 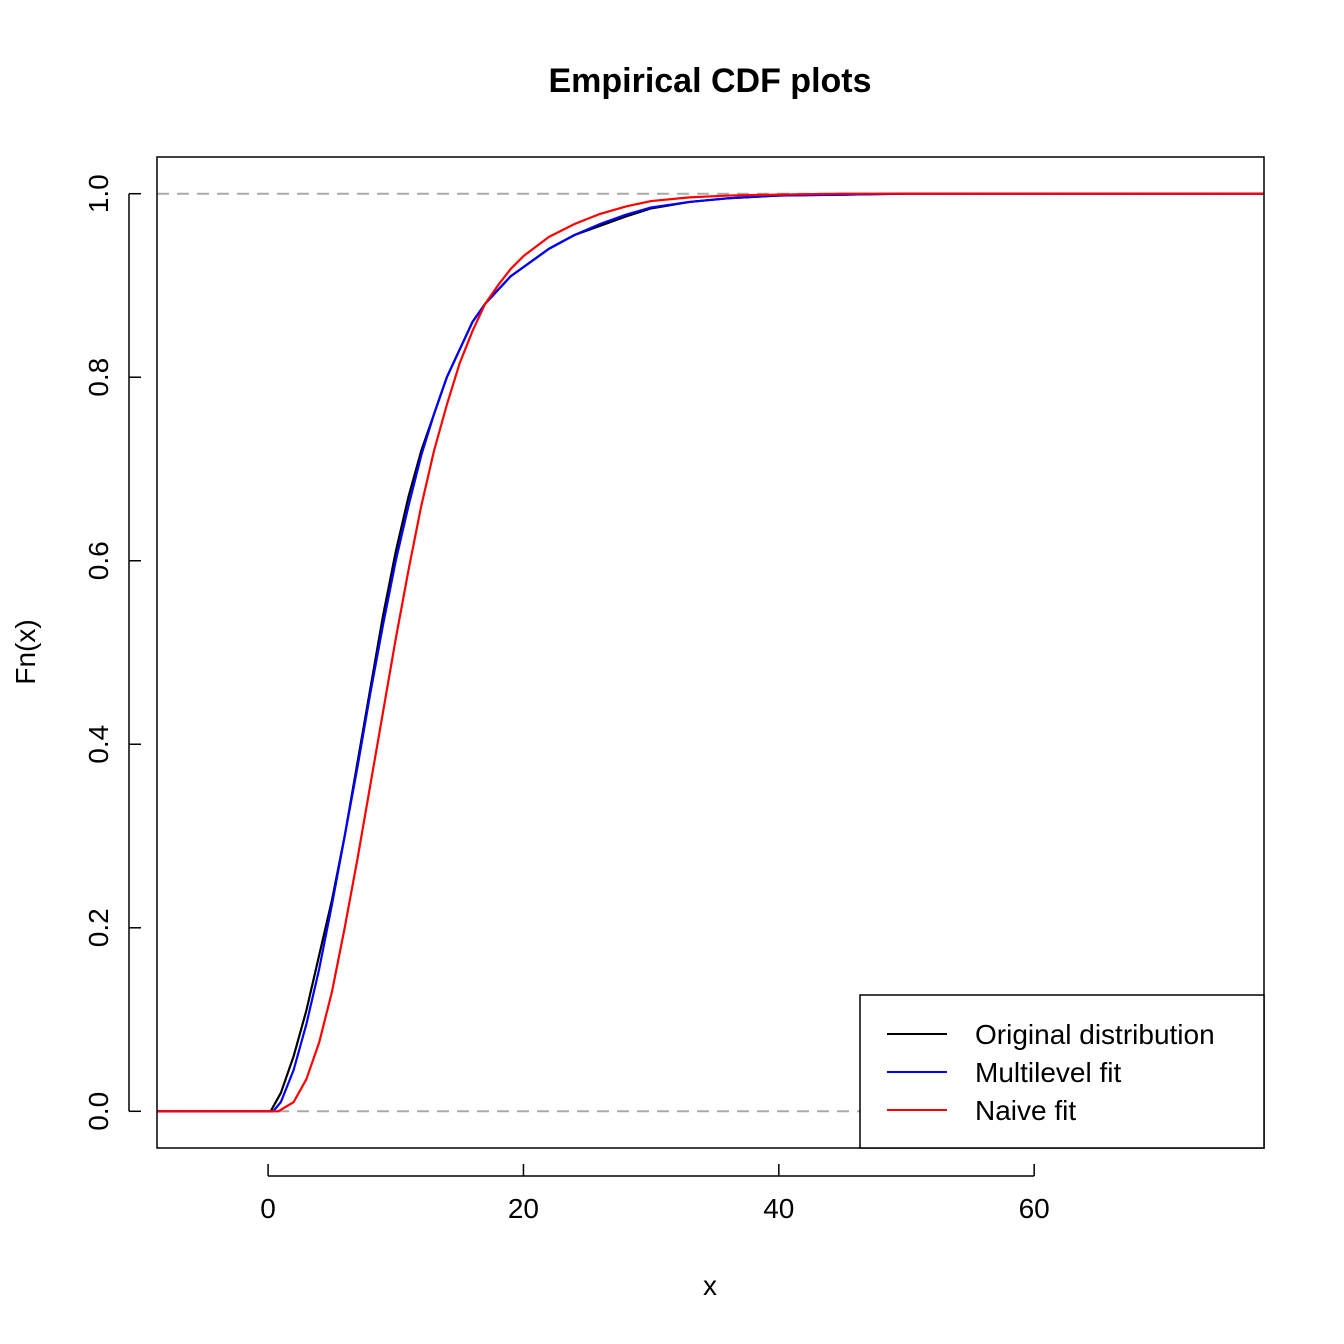 What do you see at coordinates (25, 651) in the screenshot?
I see `y-axis-label: Fn(x)` at bounding box center [25, 651].